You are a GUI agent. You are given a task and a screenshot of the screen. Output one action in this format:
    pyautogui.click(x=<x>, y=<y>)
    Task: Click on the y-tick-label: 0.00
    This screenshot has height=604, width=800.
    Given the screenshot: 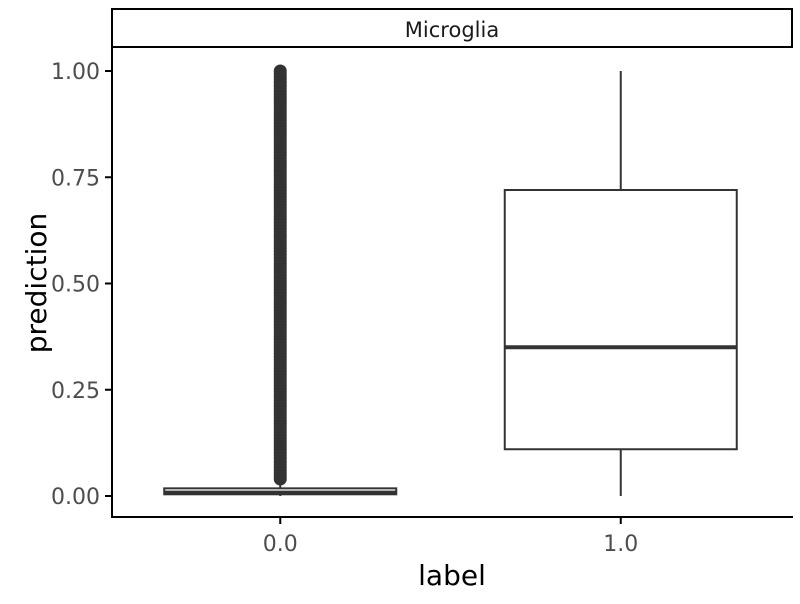 What is the action you would take?
    pyautogui.click(x=75, y=497)
    